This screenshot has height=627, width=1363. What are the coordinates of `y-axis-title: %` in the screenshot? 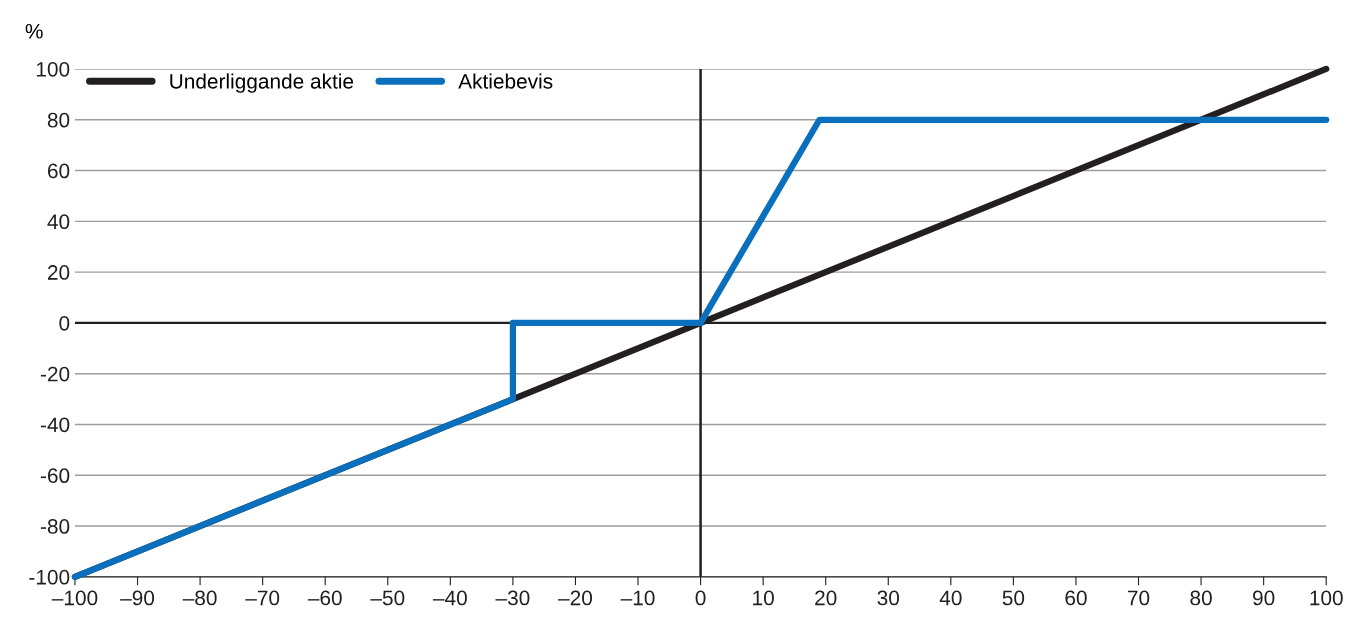 It's located at (34, 31).